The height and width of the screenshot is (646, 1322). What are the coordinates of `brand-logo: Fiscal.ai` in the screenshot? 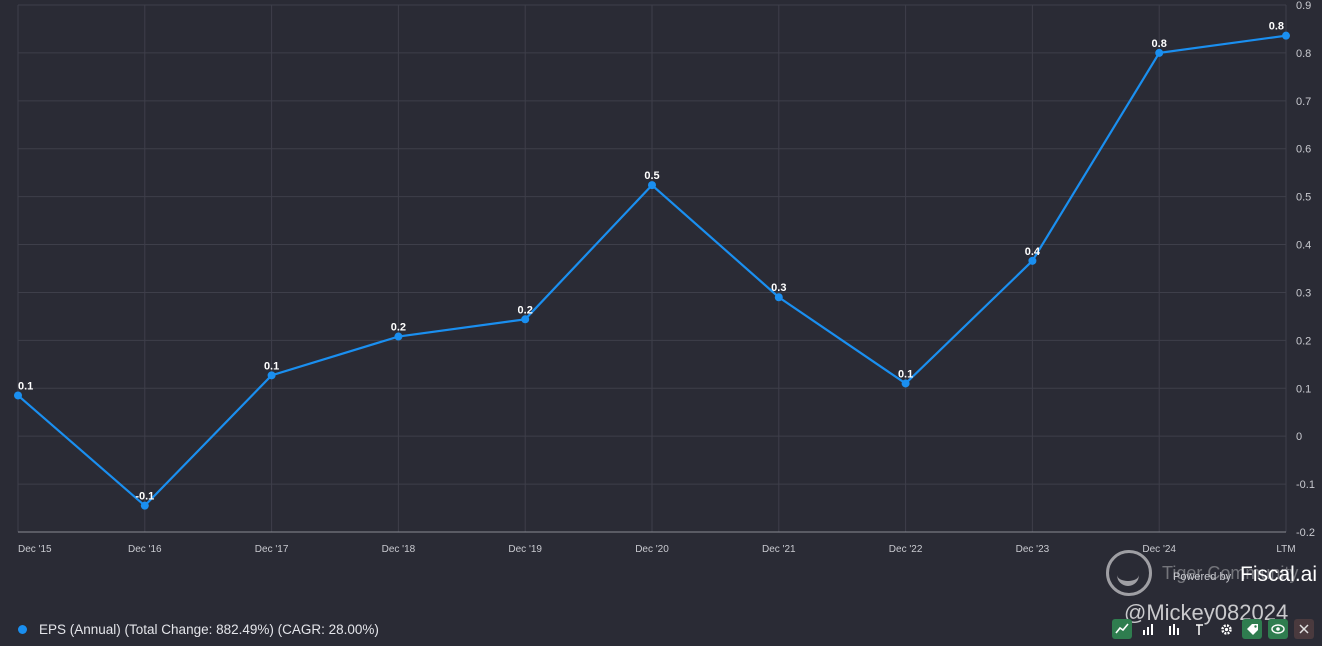 It's located at (1279, 574).